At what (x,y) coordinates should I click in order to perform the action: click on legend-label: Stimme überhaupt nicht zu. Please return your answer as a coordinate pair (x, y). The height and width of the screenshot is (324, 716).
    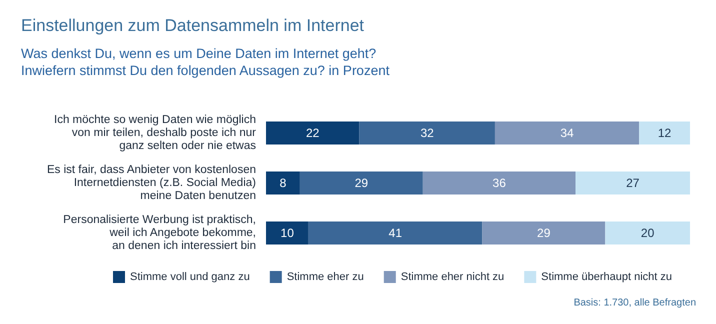
    Looking at the image, I should click on (606, 277).